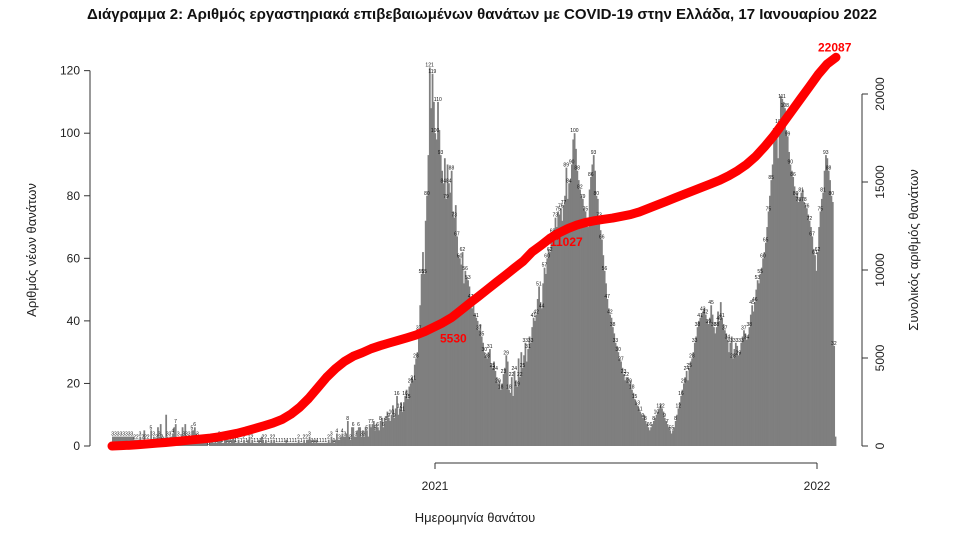  Describe the element at coordinates (618, 350) in the screenshot. I see `bar-value-label: 30` at that location.